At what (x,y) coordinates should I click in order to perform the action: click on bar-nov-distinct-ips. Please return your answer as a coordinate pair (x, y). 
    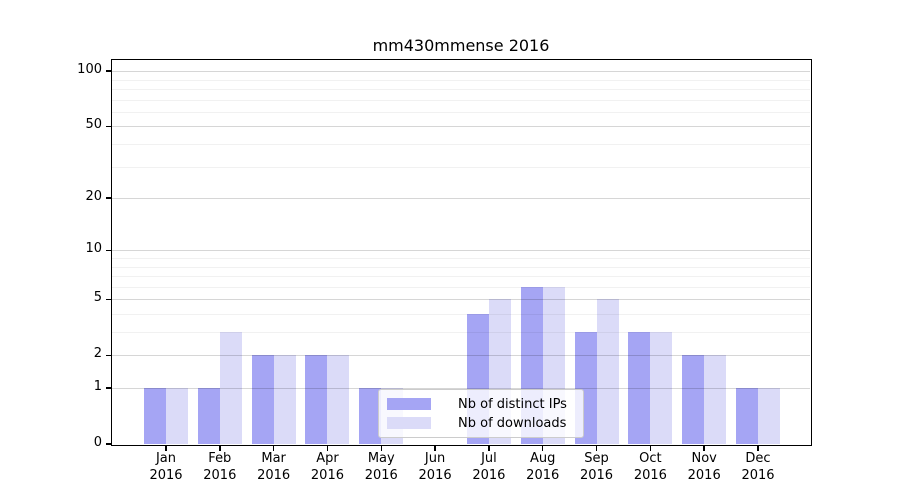
    Looking at the image, I should click on (693, 399).